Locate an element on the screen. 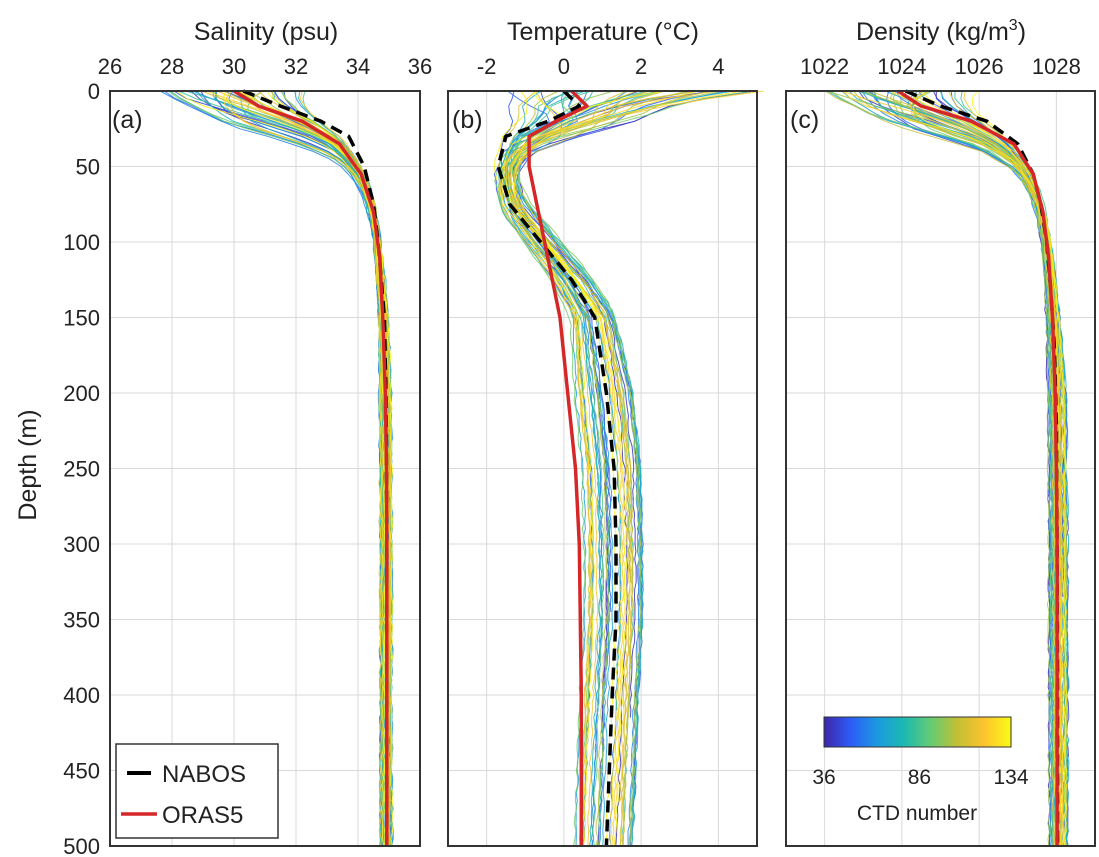 This screenshot has height=857, width=1099. legend-box is located at coordinates (197, 791).